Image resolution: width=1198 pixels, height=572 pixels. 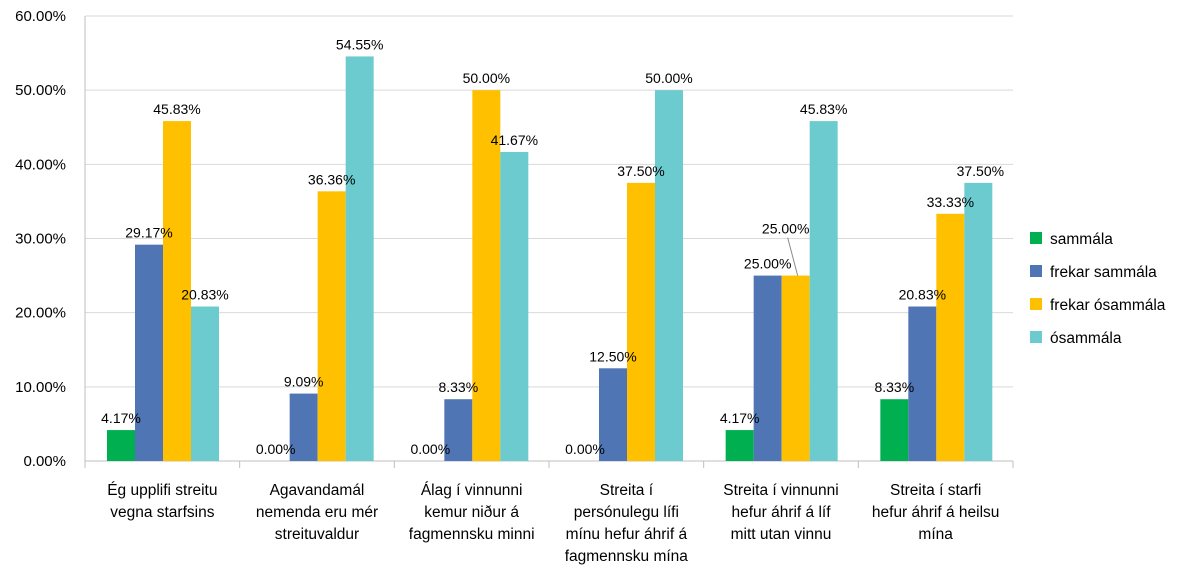 I want to click on leader-line, so click(x=793, y=256).